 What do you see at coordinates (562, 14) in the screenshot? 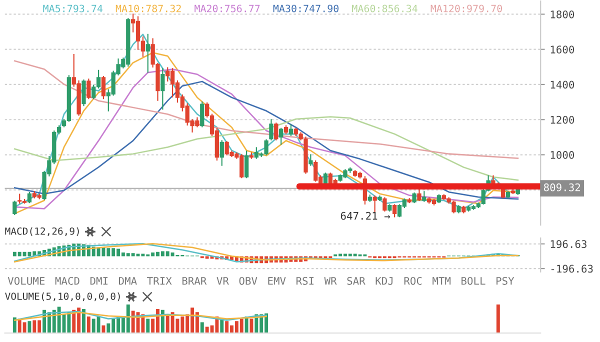
I see `y-tick-label: 1800` at bounding box center [562, 14].